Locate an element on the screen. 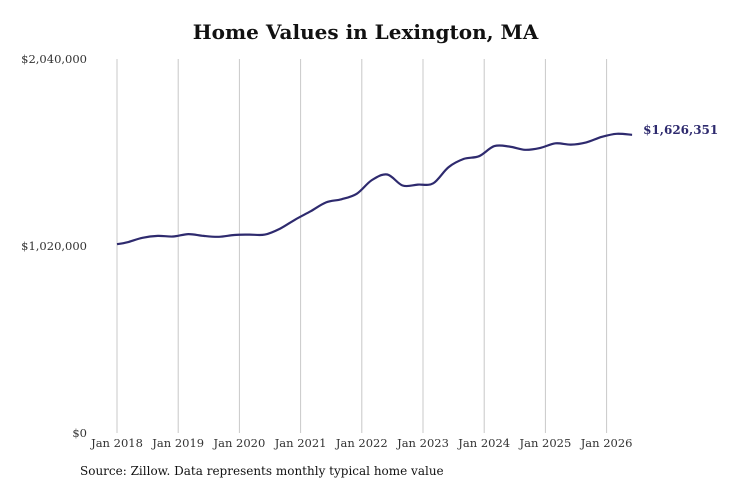  y-tick-label: $0 is located at coordinates (79, 433).